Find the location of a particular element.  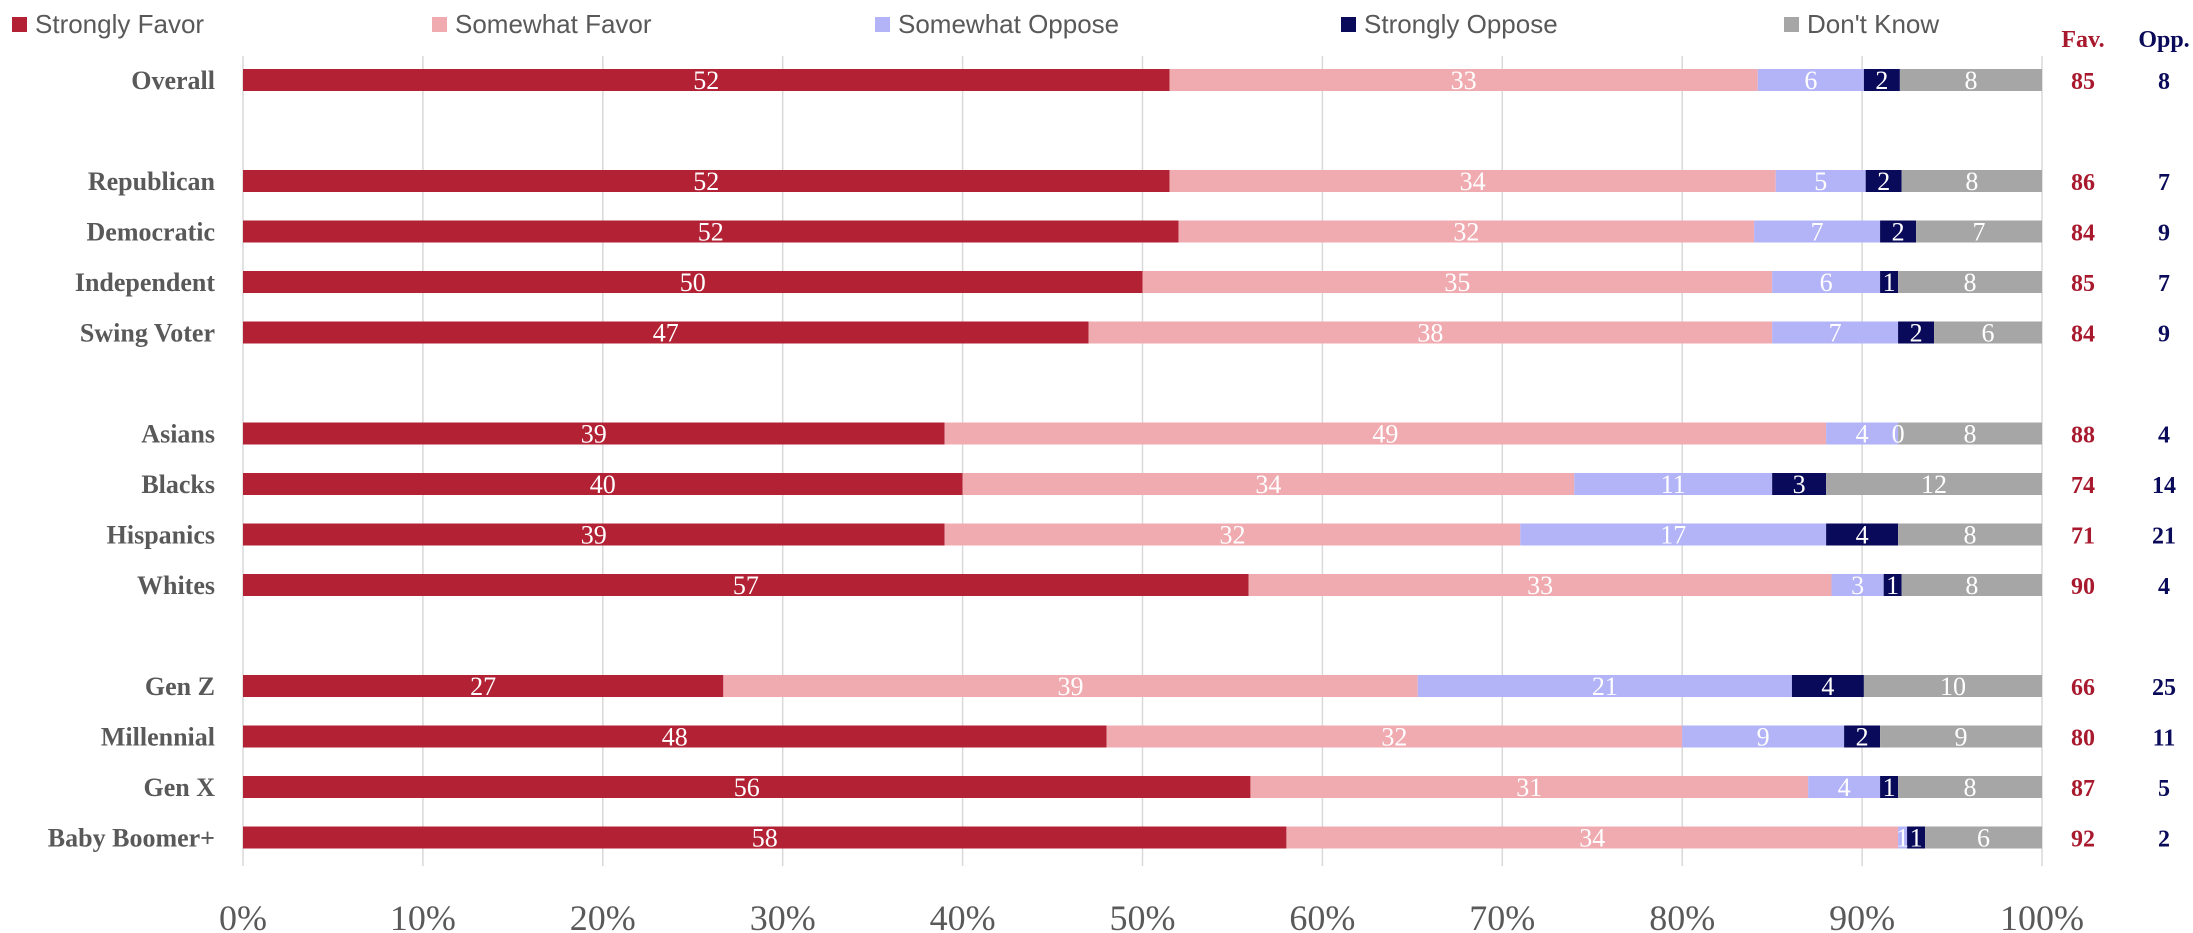

data-label-strongly-favor: 56 is located at coordinates (747, 787).